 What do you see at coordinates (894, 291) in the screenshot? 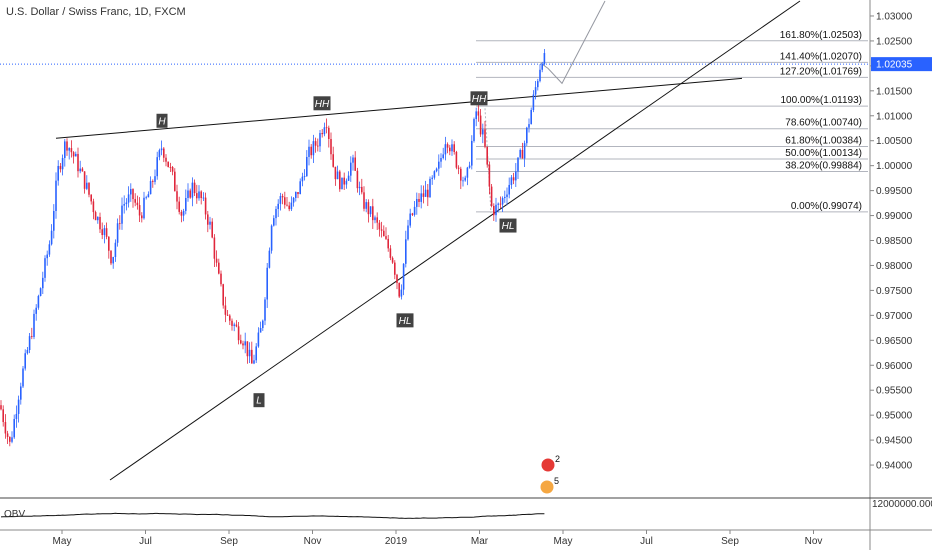
I see `y-tick-label: 0.97500` at bounding box center [894, 291].